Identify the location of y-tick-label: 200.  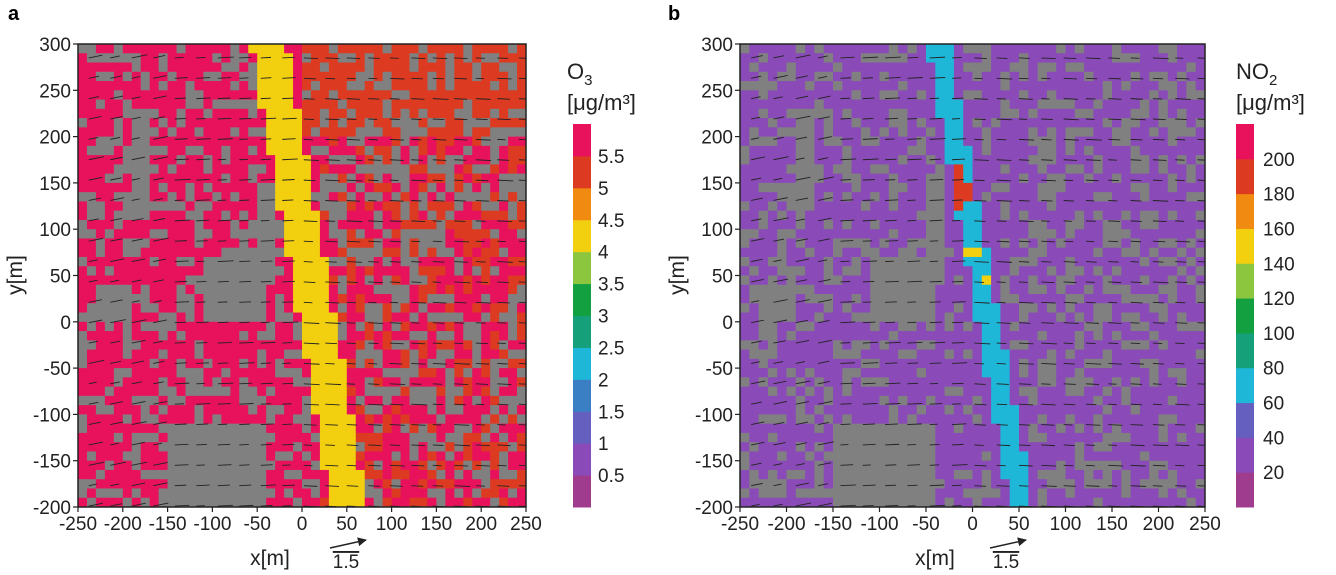
(55, 138).